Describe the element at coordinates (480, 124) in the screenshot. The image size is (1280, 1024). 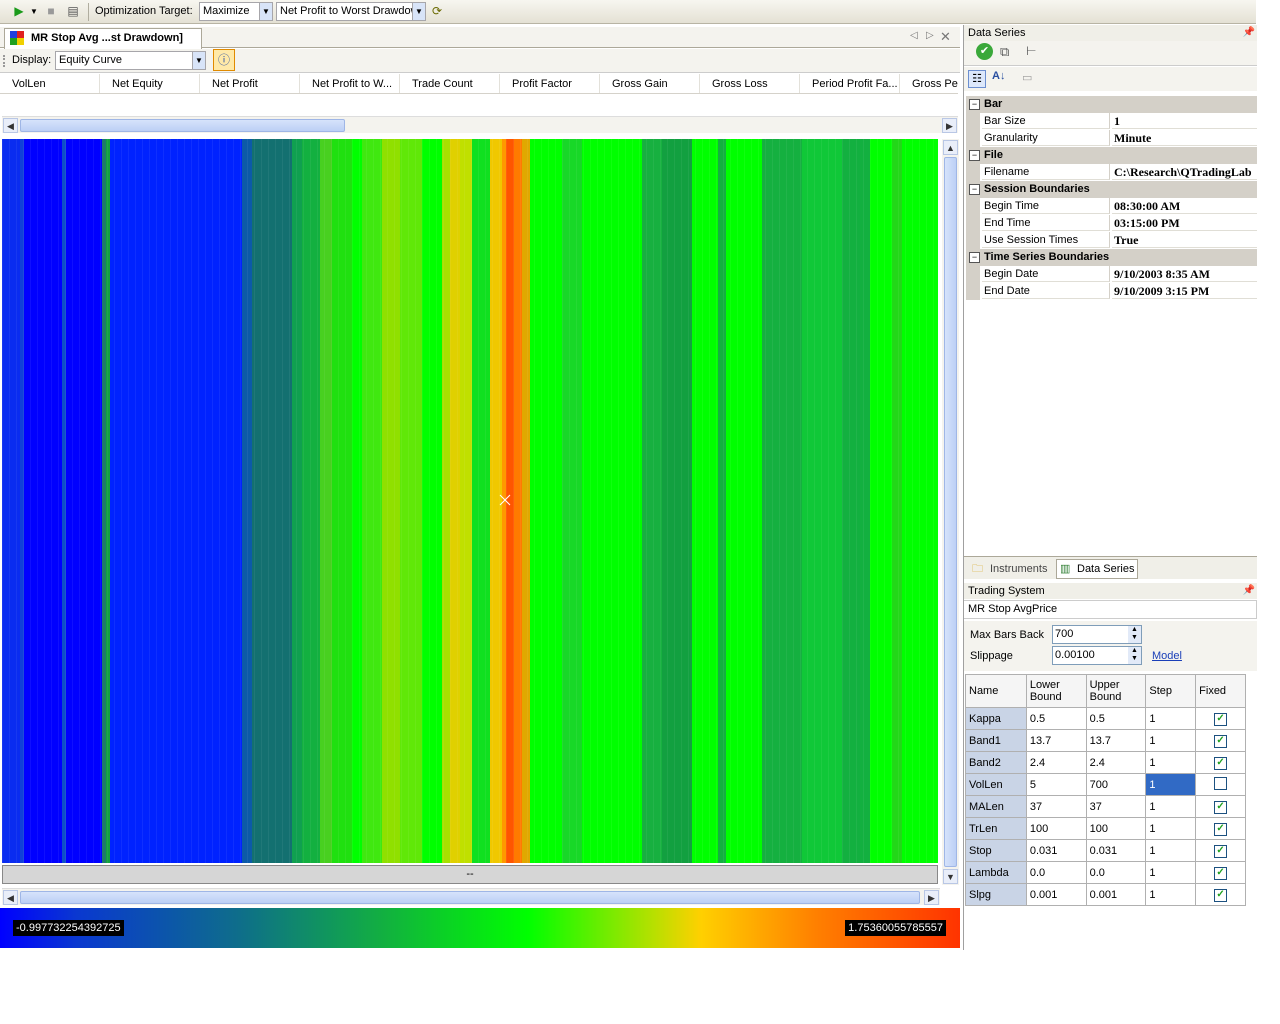
I see `results-horizontal-scrollbar: ◀ ▶` at that location.